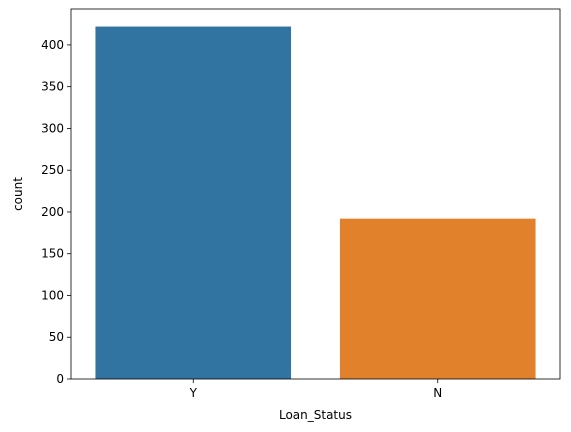 Image resolution: width=571 pixels, height=432 pixels. I want to click on y-tick-label: 350, so click(52, 87).